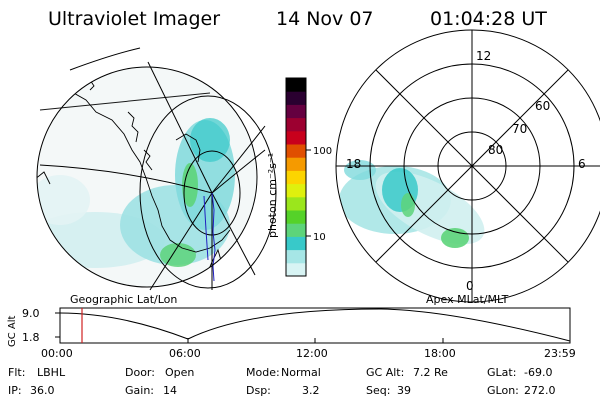 This screenshot has height=400, width=600. I want to click on colorbar-unit-label: photon cm⁻²s⁻¹, so click(272, 195).